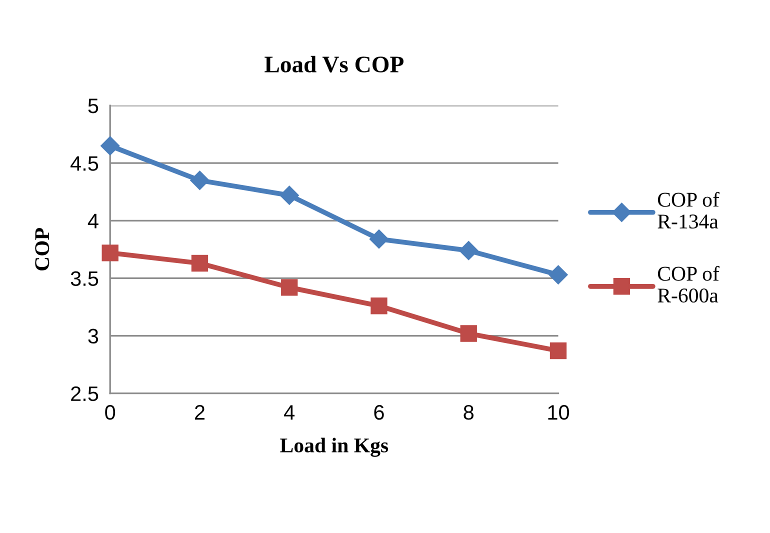 The image size is (770, 533). I want to click on y-tick-label: 4.5, so click(84, 163).